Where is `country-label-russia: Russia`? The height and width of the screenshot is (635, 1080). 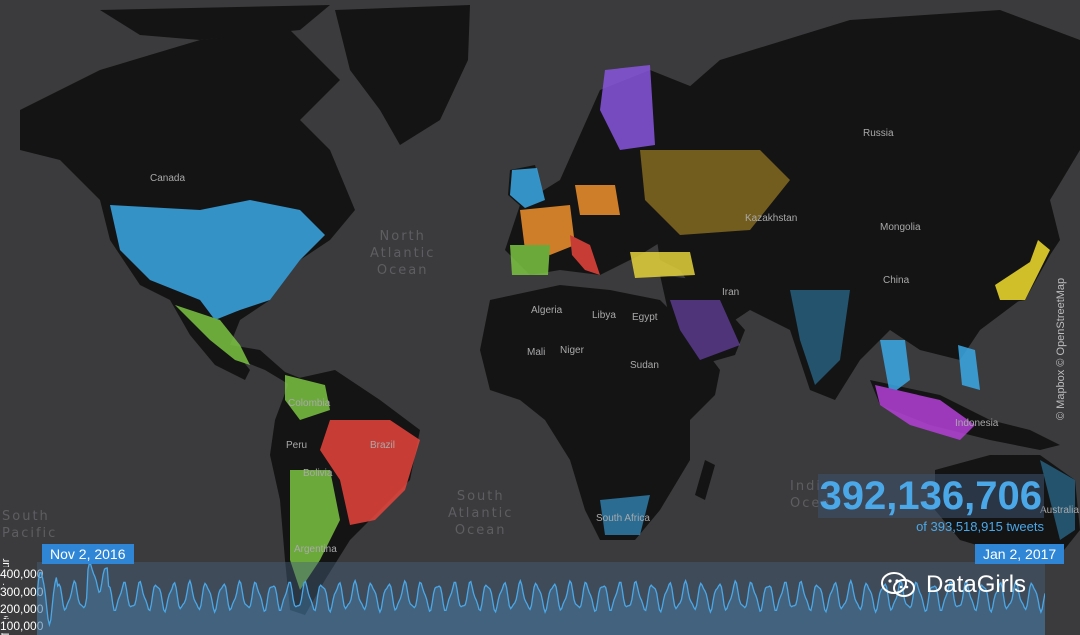 country-label-russia: Russia is located at coordinates (878, 133).